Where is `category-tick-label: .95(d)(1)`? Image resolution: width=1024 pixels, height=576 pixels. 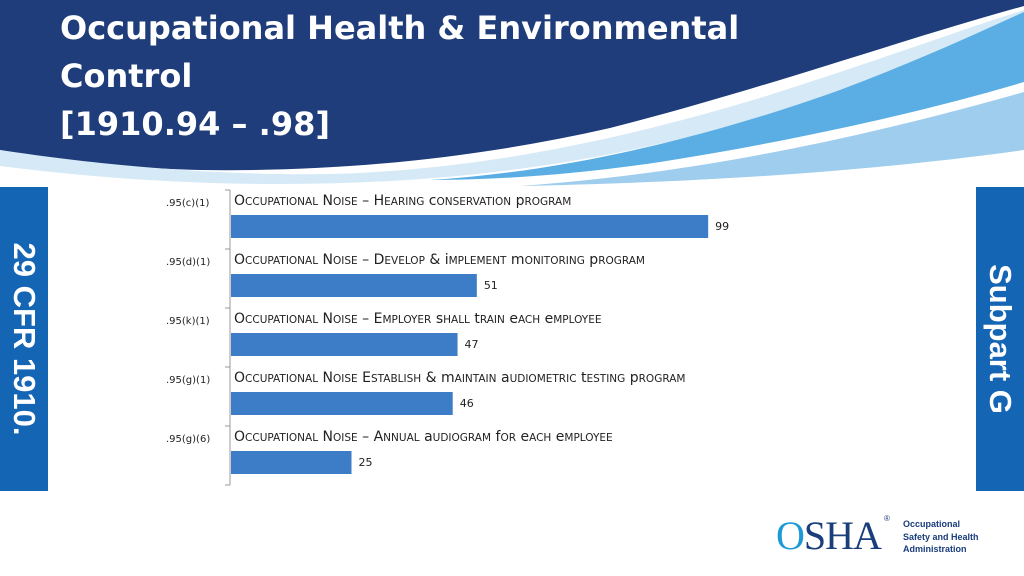
category-tick-label: .95(d)(1) is located at coordinates (188, 262).